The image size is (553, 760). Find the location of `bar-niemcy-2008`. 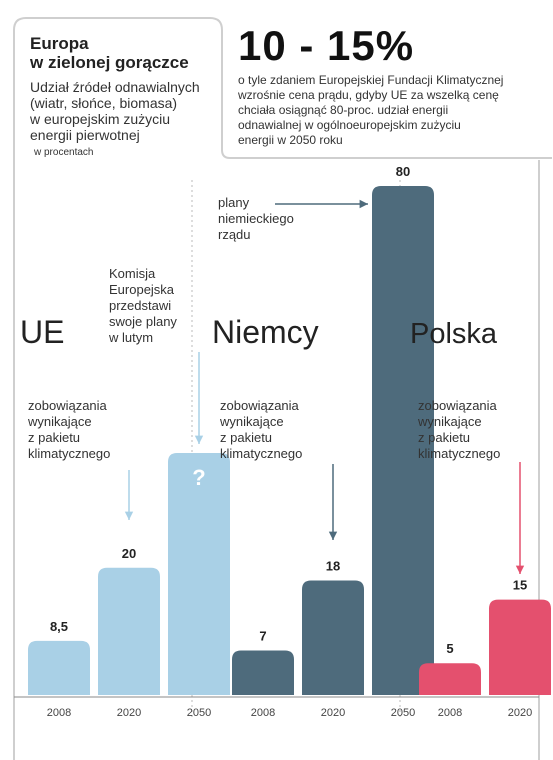

bar-niemcy-2008 is located at coordinates (263, 672).